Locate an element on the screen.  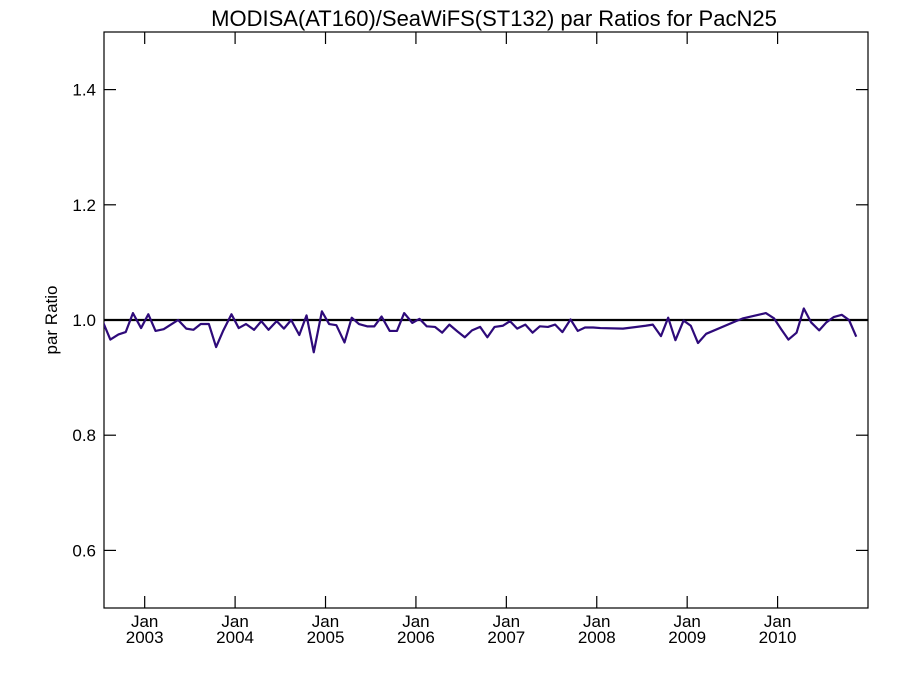
y-tick-label: 1.4 is located at coordinates (84, 90).